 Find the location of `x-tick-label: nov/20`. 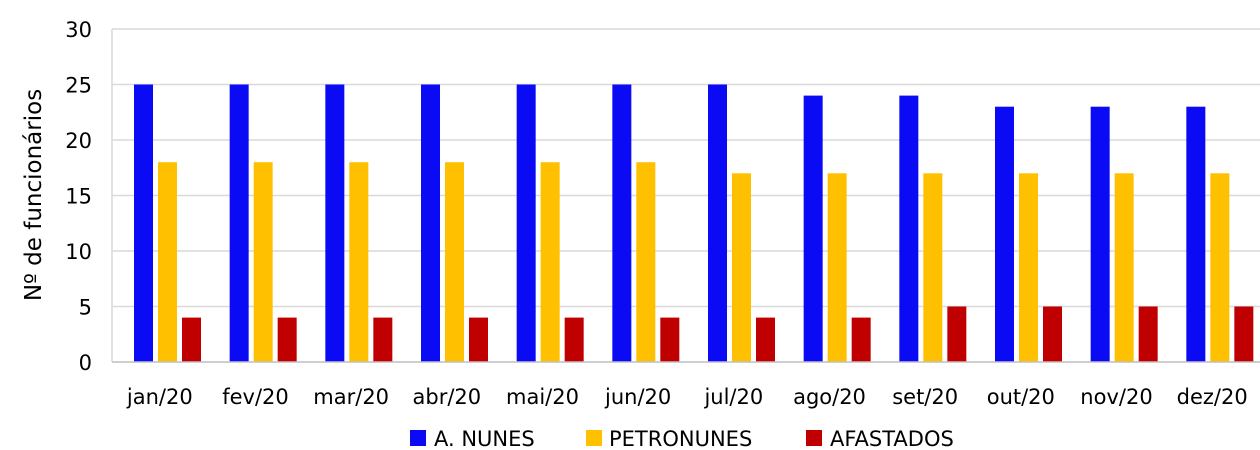

x-tick-label: nov/20 is located at coordinates (1116, 397).